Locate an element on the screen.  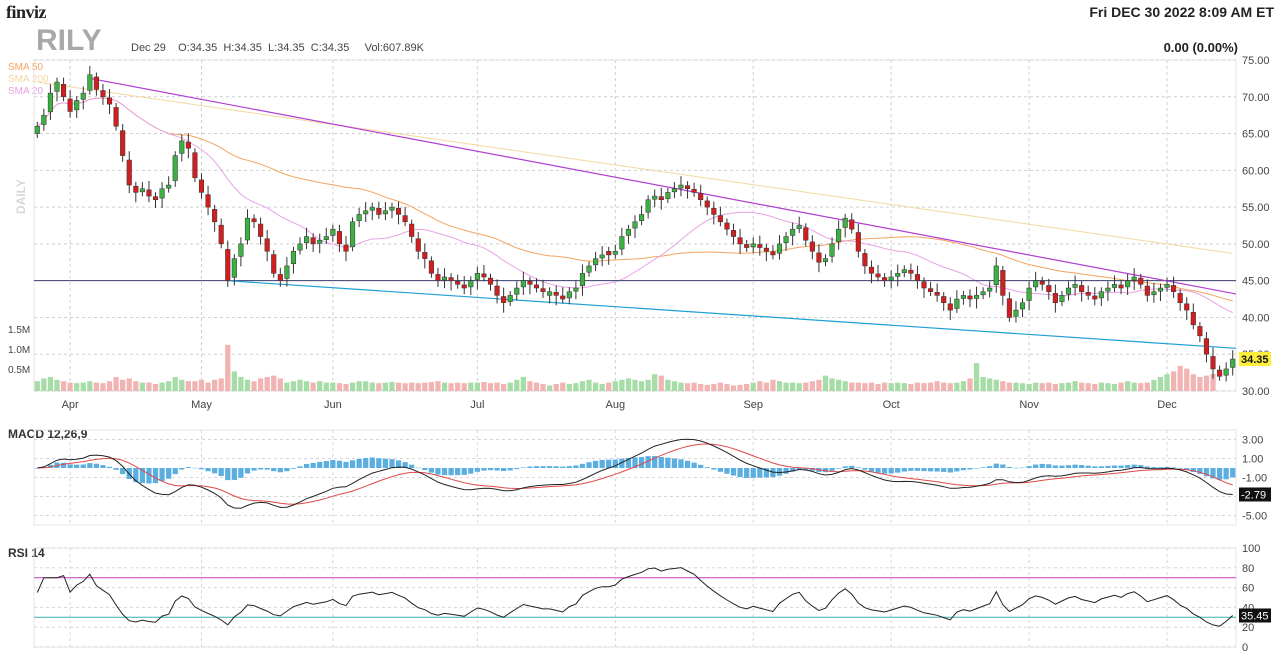
price-y-tick: 40.00 is located at coordinates (1256, 318).